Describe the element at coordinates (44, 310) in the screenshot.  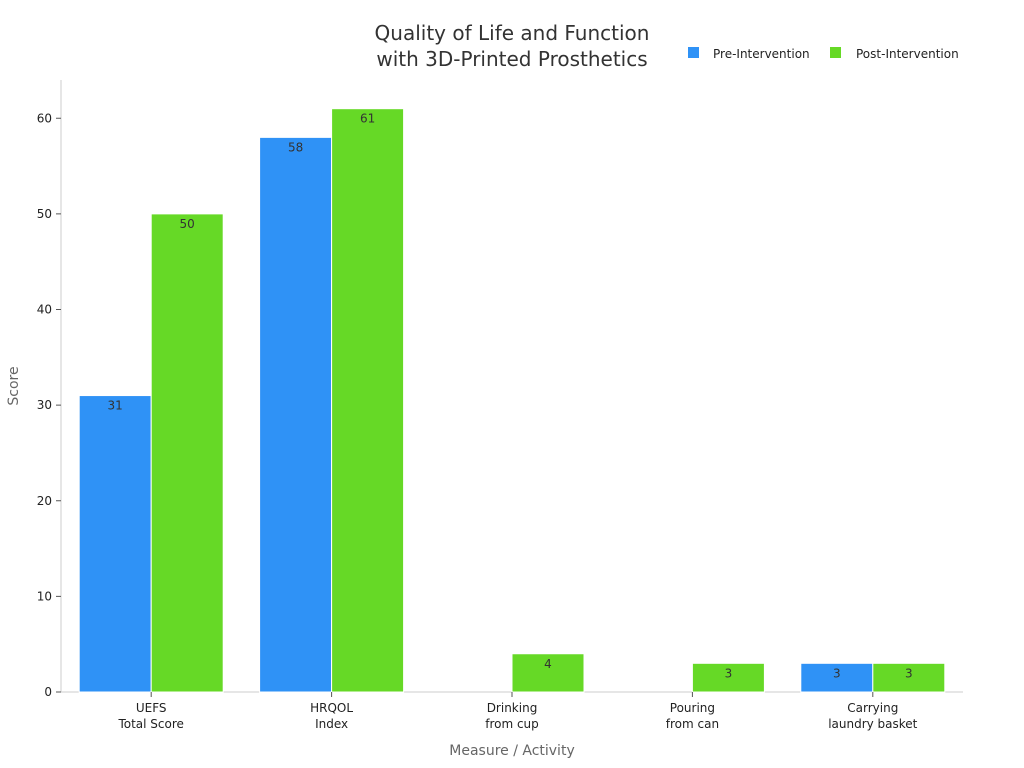
I see `y-tick-label: 40` at that location.